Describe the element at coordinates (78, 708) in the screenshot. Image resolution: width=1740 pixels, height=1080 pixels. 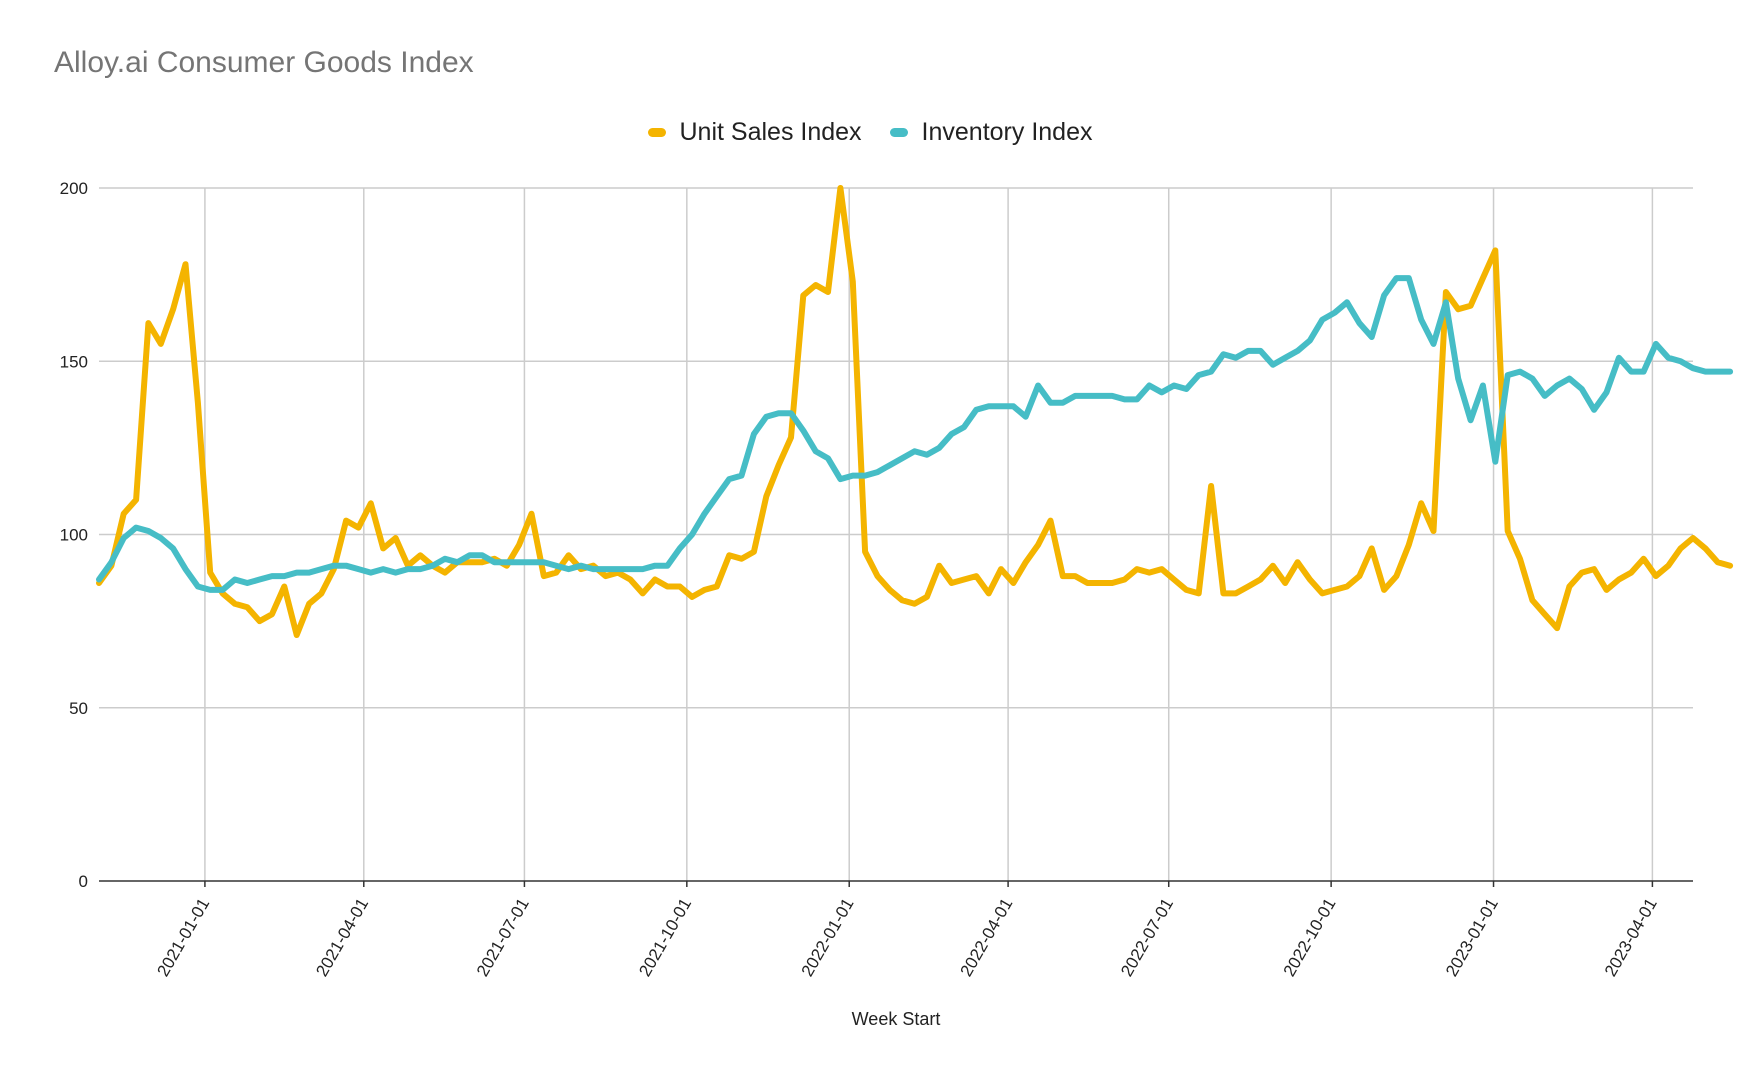
I see `y-tick-label: 50` at that location.